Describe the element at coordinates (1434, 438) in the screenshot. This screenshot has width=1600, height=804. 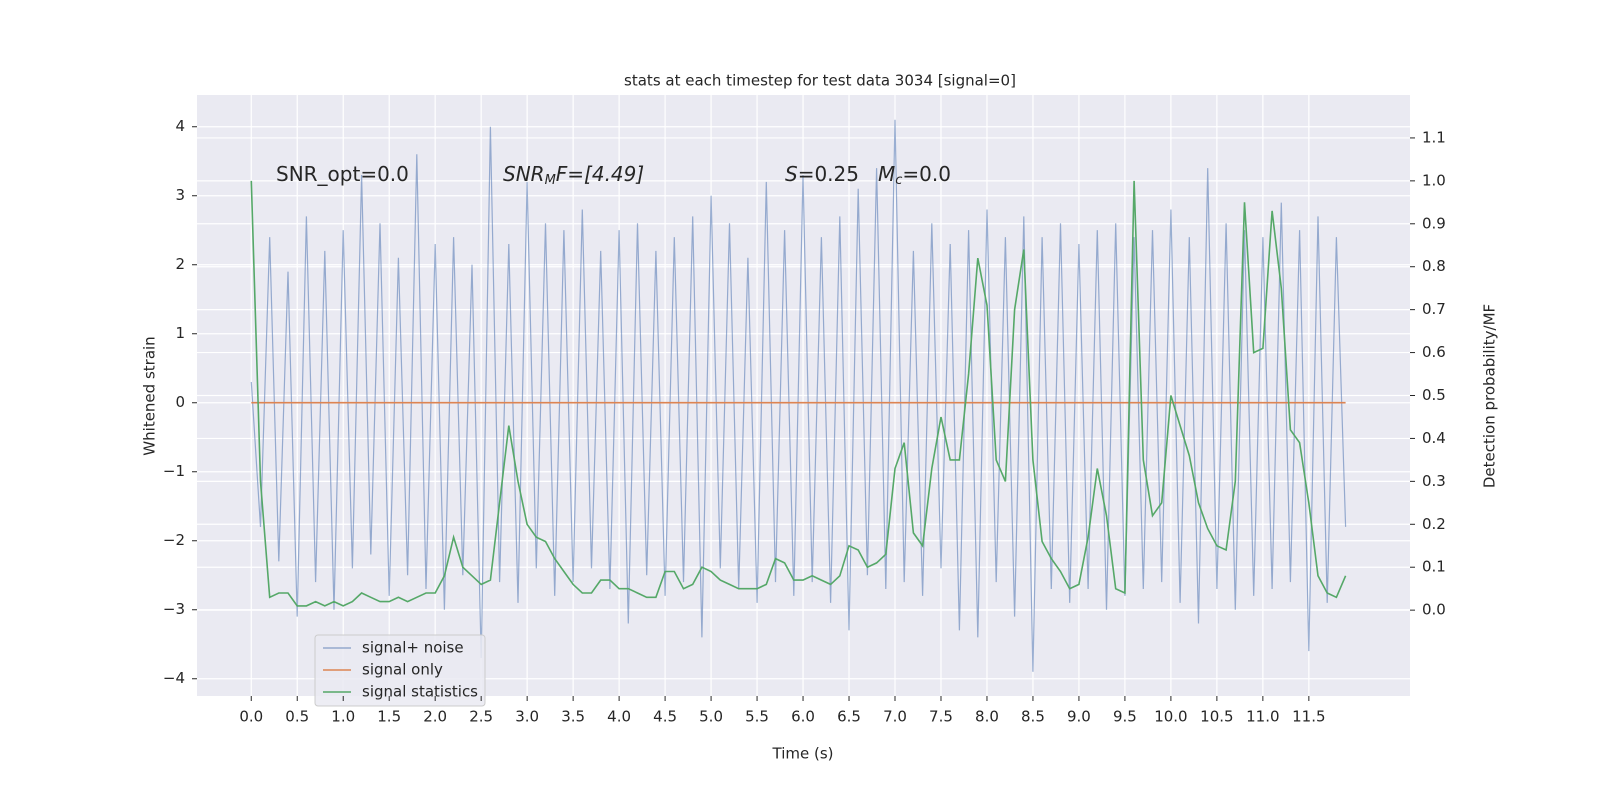
I see `y2-tick-label: 0.4` at that location.